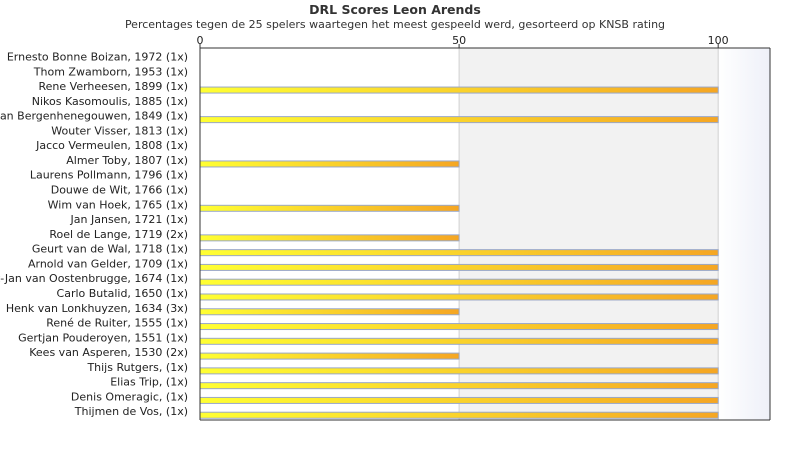 Image resolution: width=790 pixels, height=450 pixels. I want to click on category-label: René de Ruiter, 1555 (1x), so click(117, 323).